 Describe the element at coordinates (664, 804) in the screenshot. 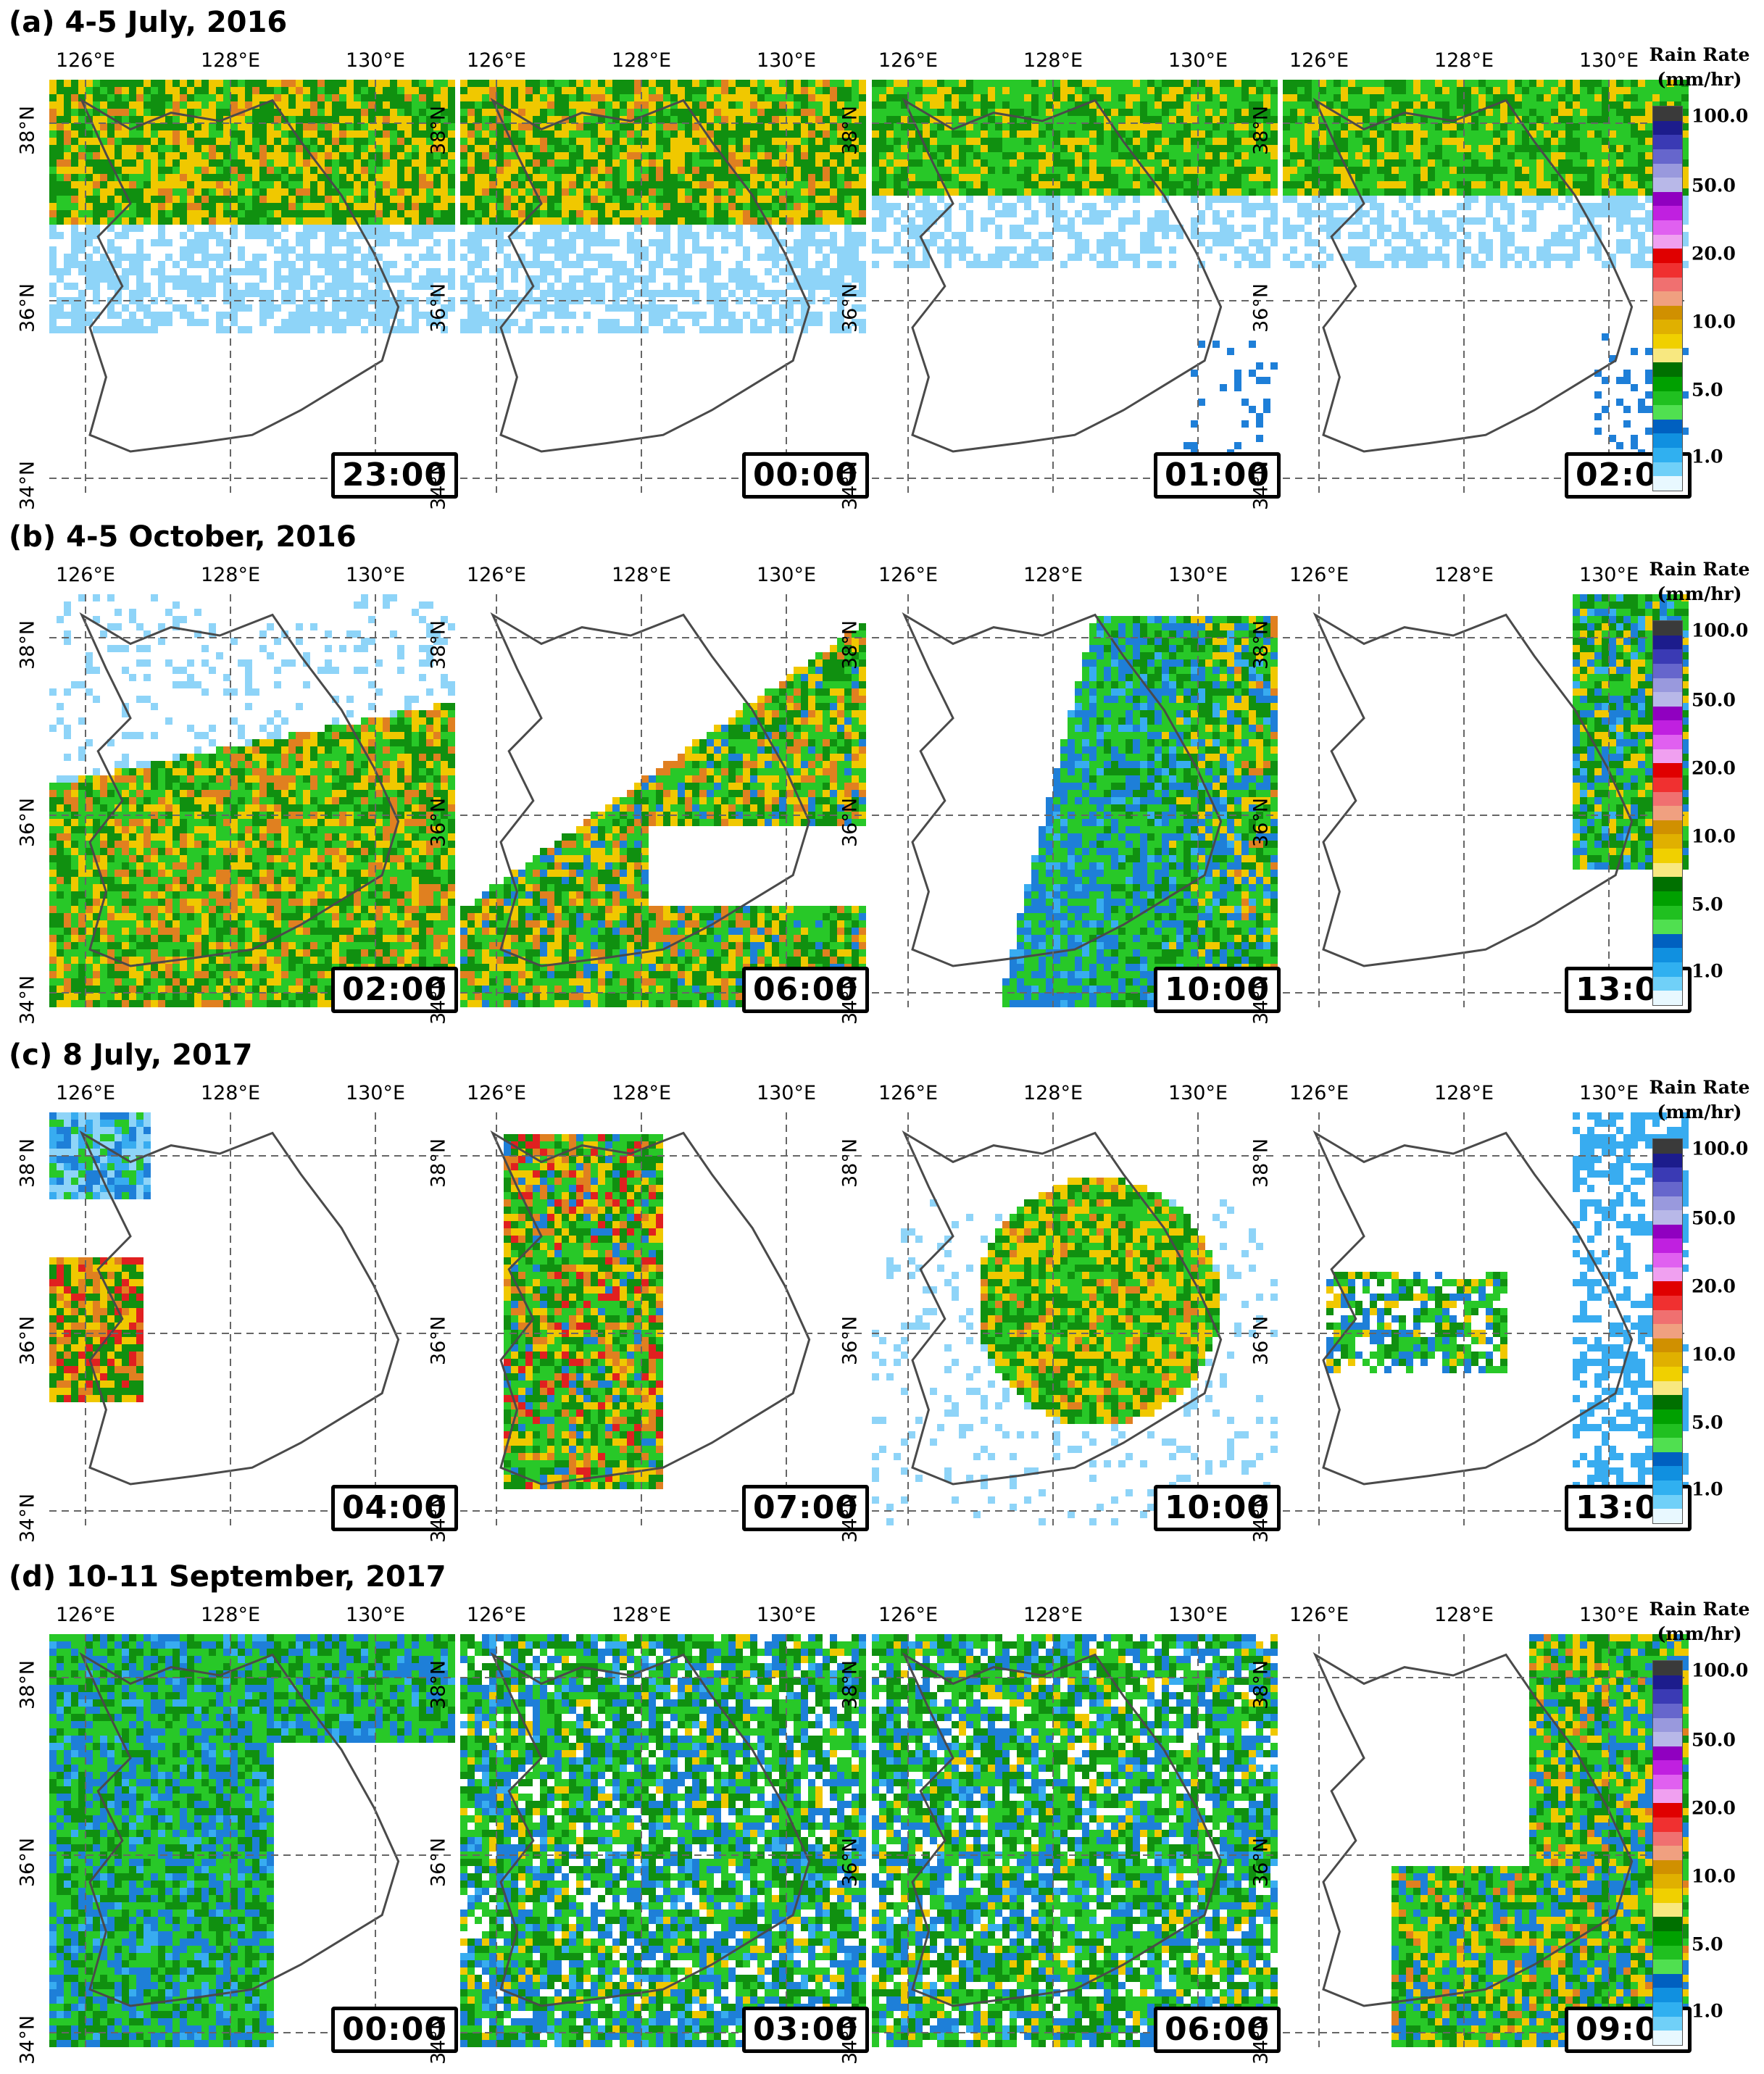

I see `radar-panel: 06:00` at that location.